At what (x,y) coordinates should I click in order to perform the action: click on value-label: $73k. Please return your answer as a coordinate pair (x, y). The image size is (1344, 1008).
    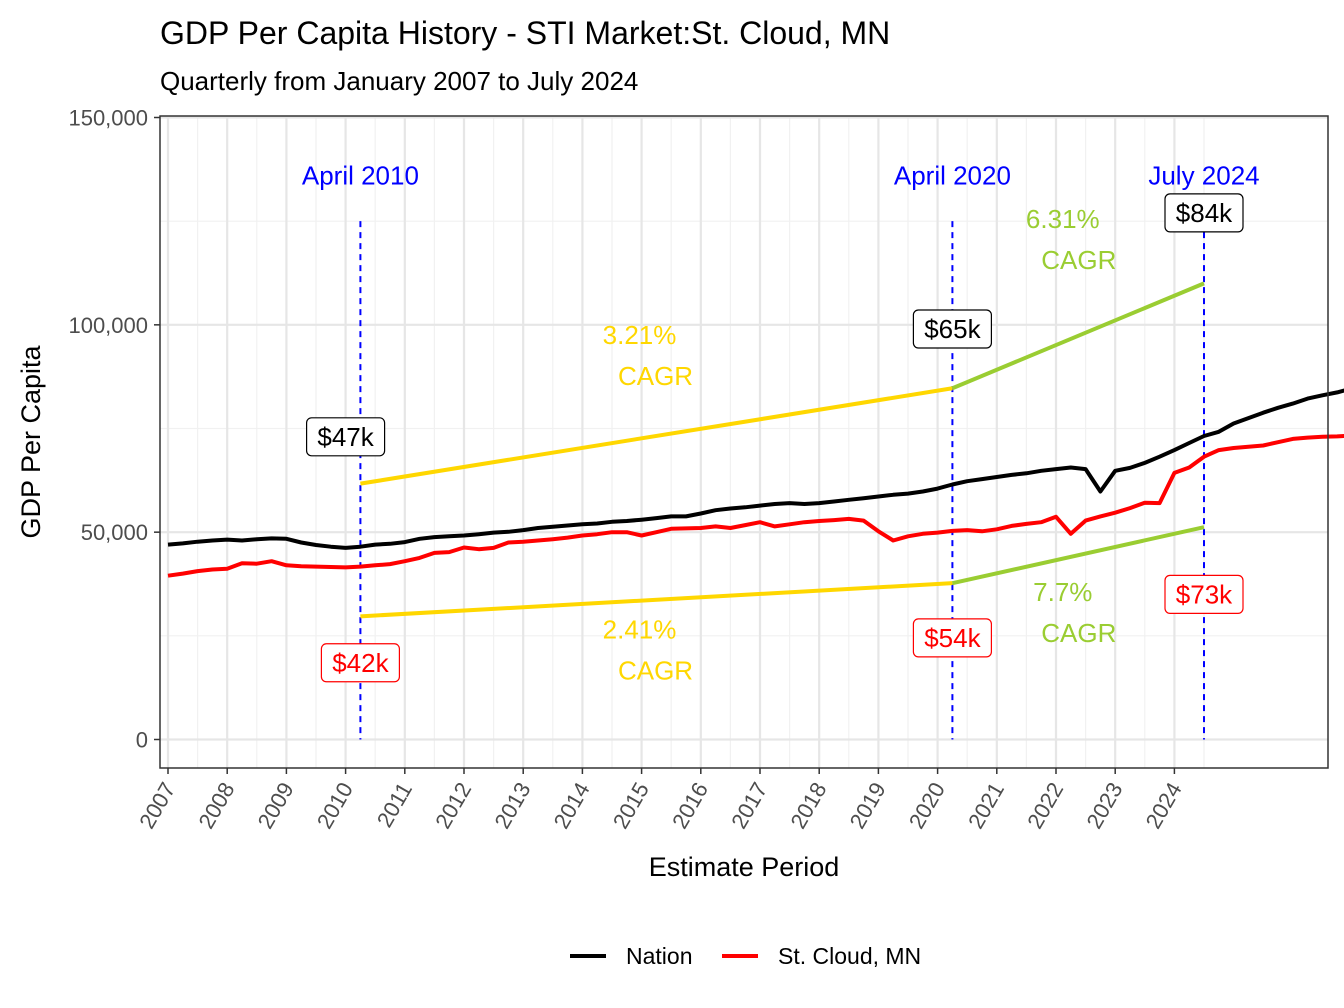
    Looking at the image, I should click on (1204, 594).